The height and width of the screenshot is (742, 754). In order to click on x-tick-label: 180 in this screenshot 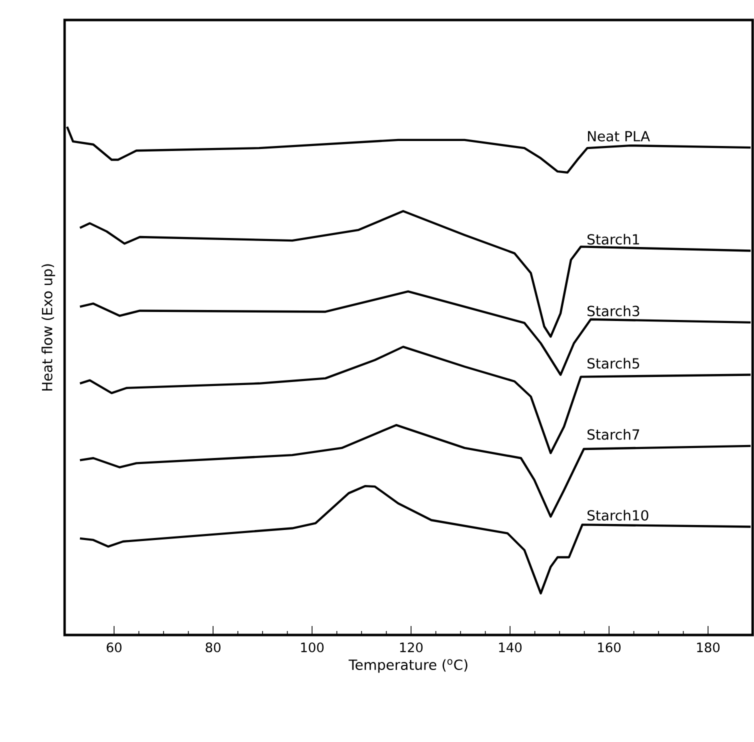, I will do `click(708, 647)`.